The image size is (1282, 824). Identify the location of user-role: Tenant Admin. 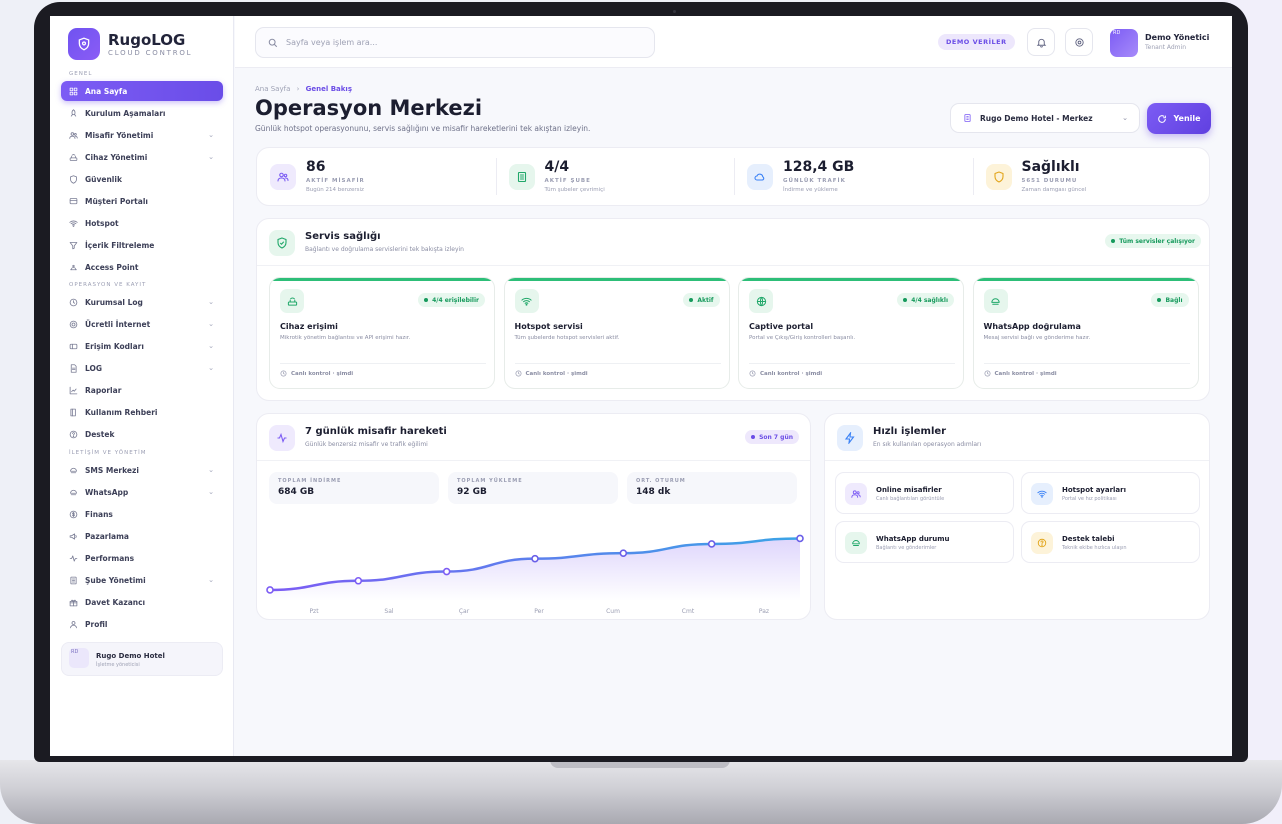
(1165, 47).